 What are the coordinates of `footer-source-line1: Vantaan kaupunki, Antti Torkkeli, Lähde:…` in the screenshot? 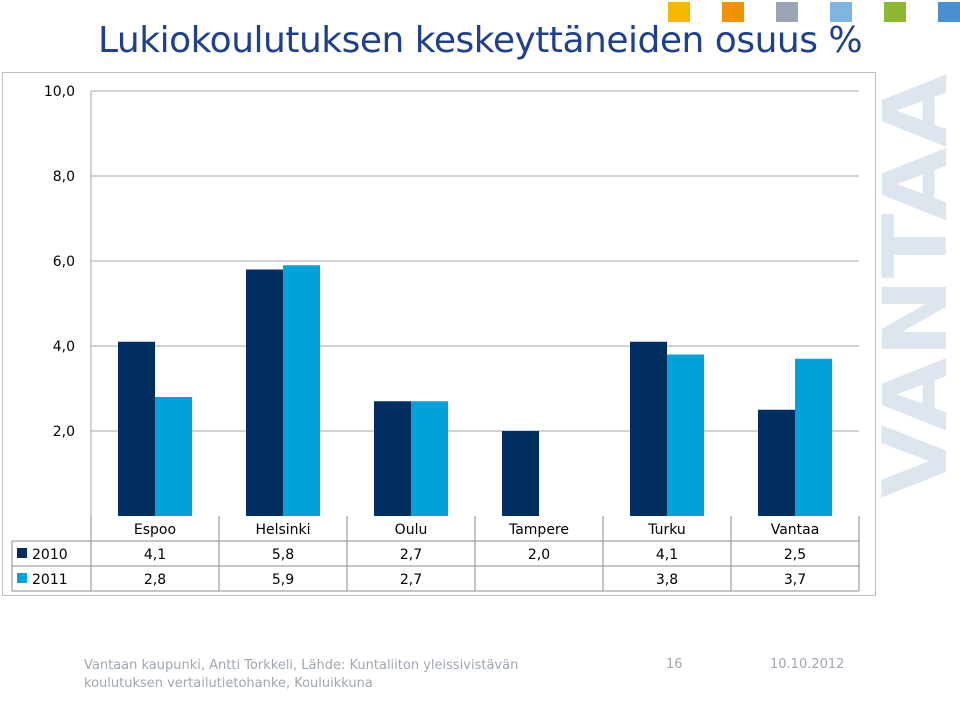 It's located at (301, 665).